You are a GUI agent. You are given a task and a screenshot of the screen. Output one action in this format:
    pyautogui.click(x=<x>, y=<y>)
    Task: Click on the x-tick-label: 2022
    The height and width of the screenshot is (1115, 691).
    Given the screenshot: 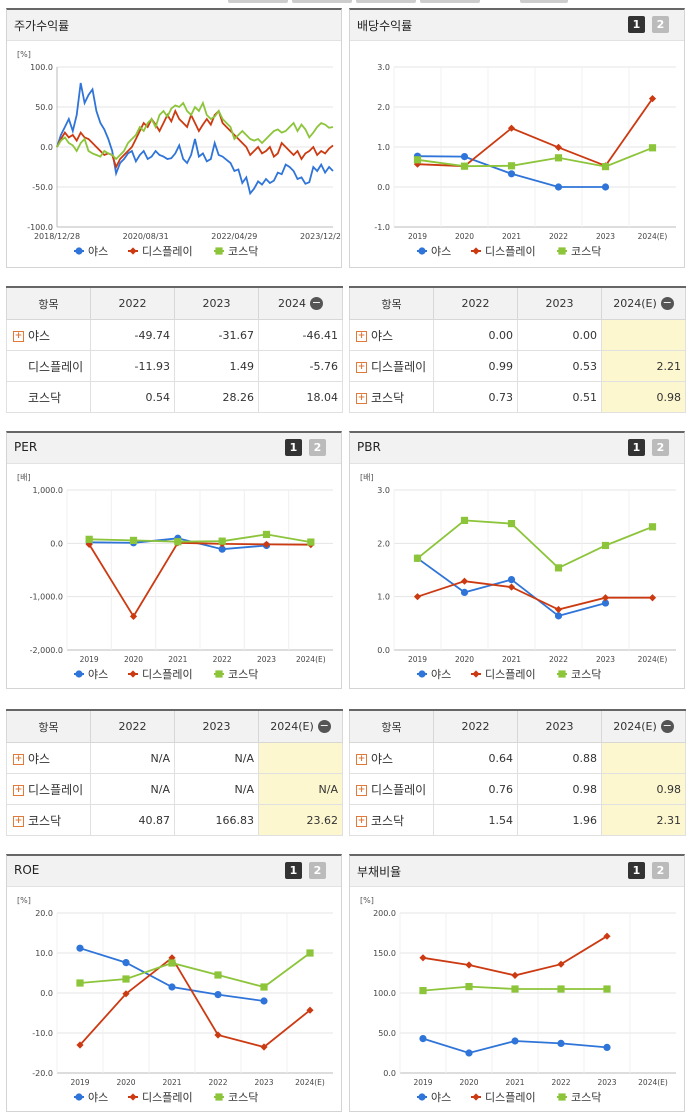 What is the action you would take?
    pyautogui.click(x=558, y=659)
    